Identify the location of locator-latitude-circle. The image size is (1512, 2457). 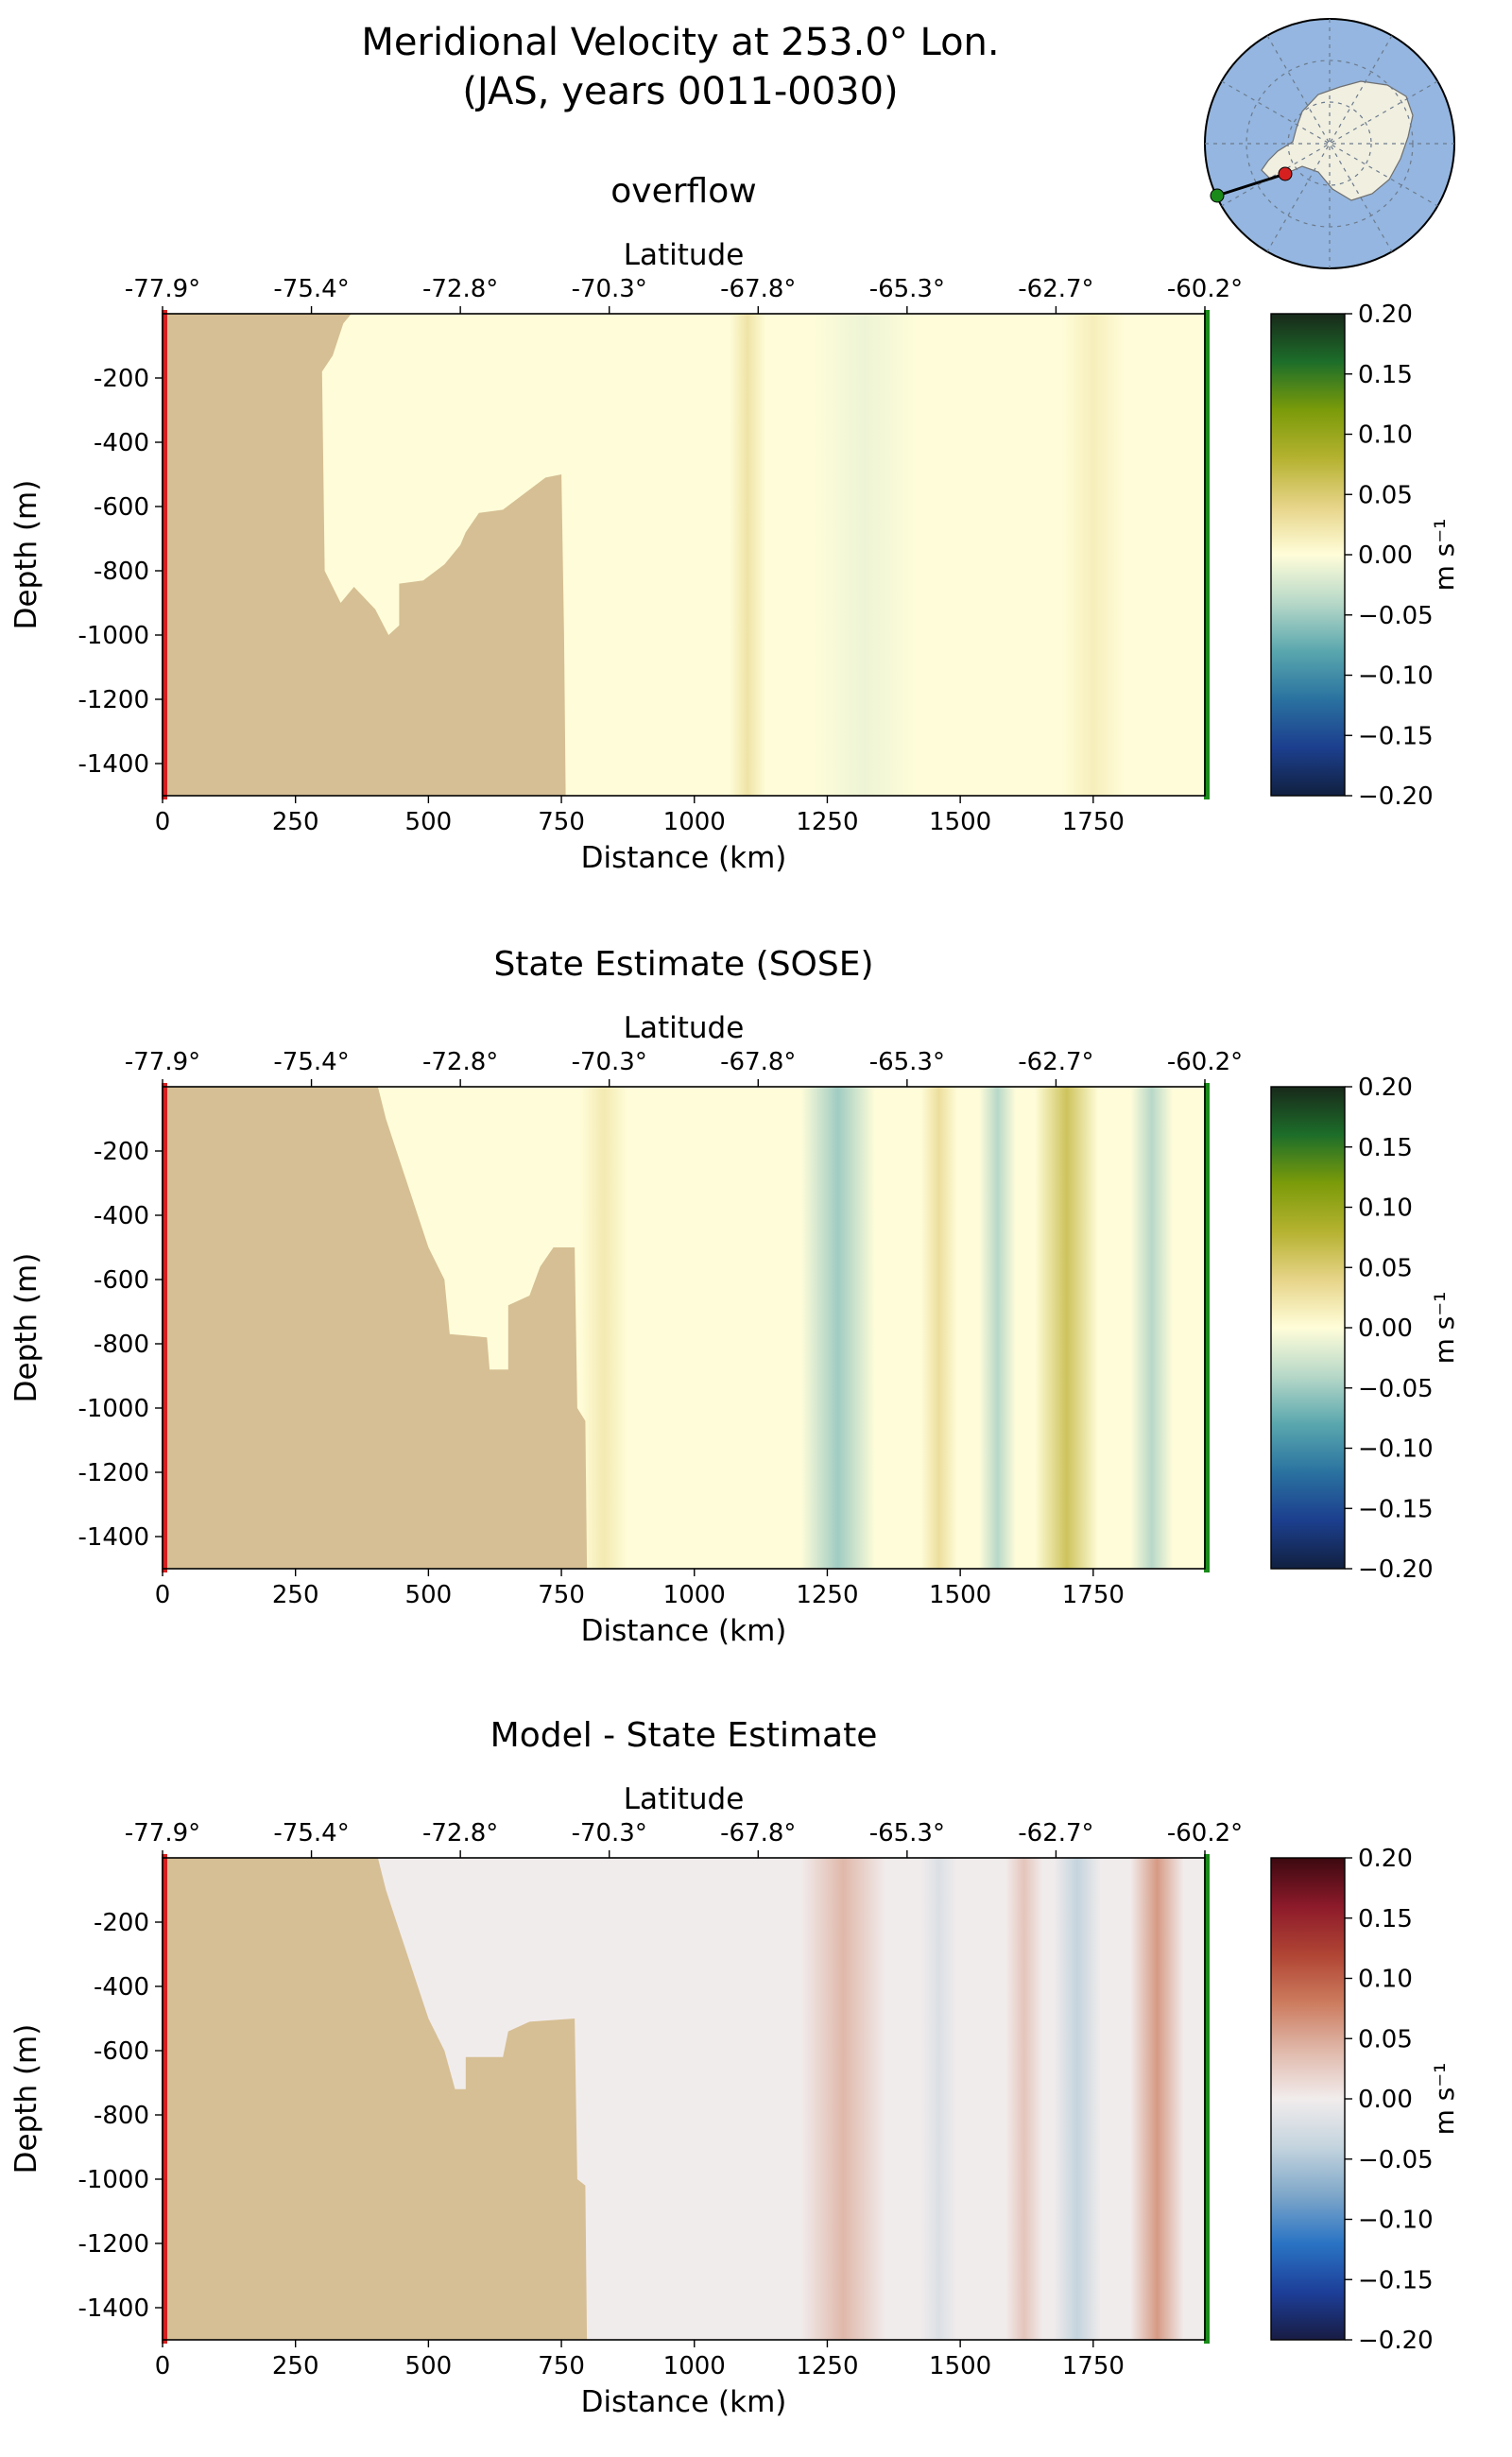
(1329, 143).